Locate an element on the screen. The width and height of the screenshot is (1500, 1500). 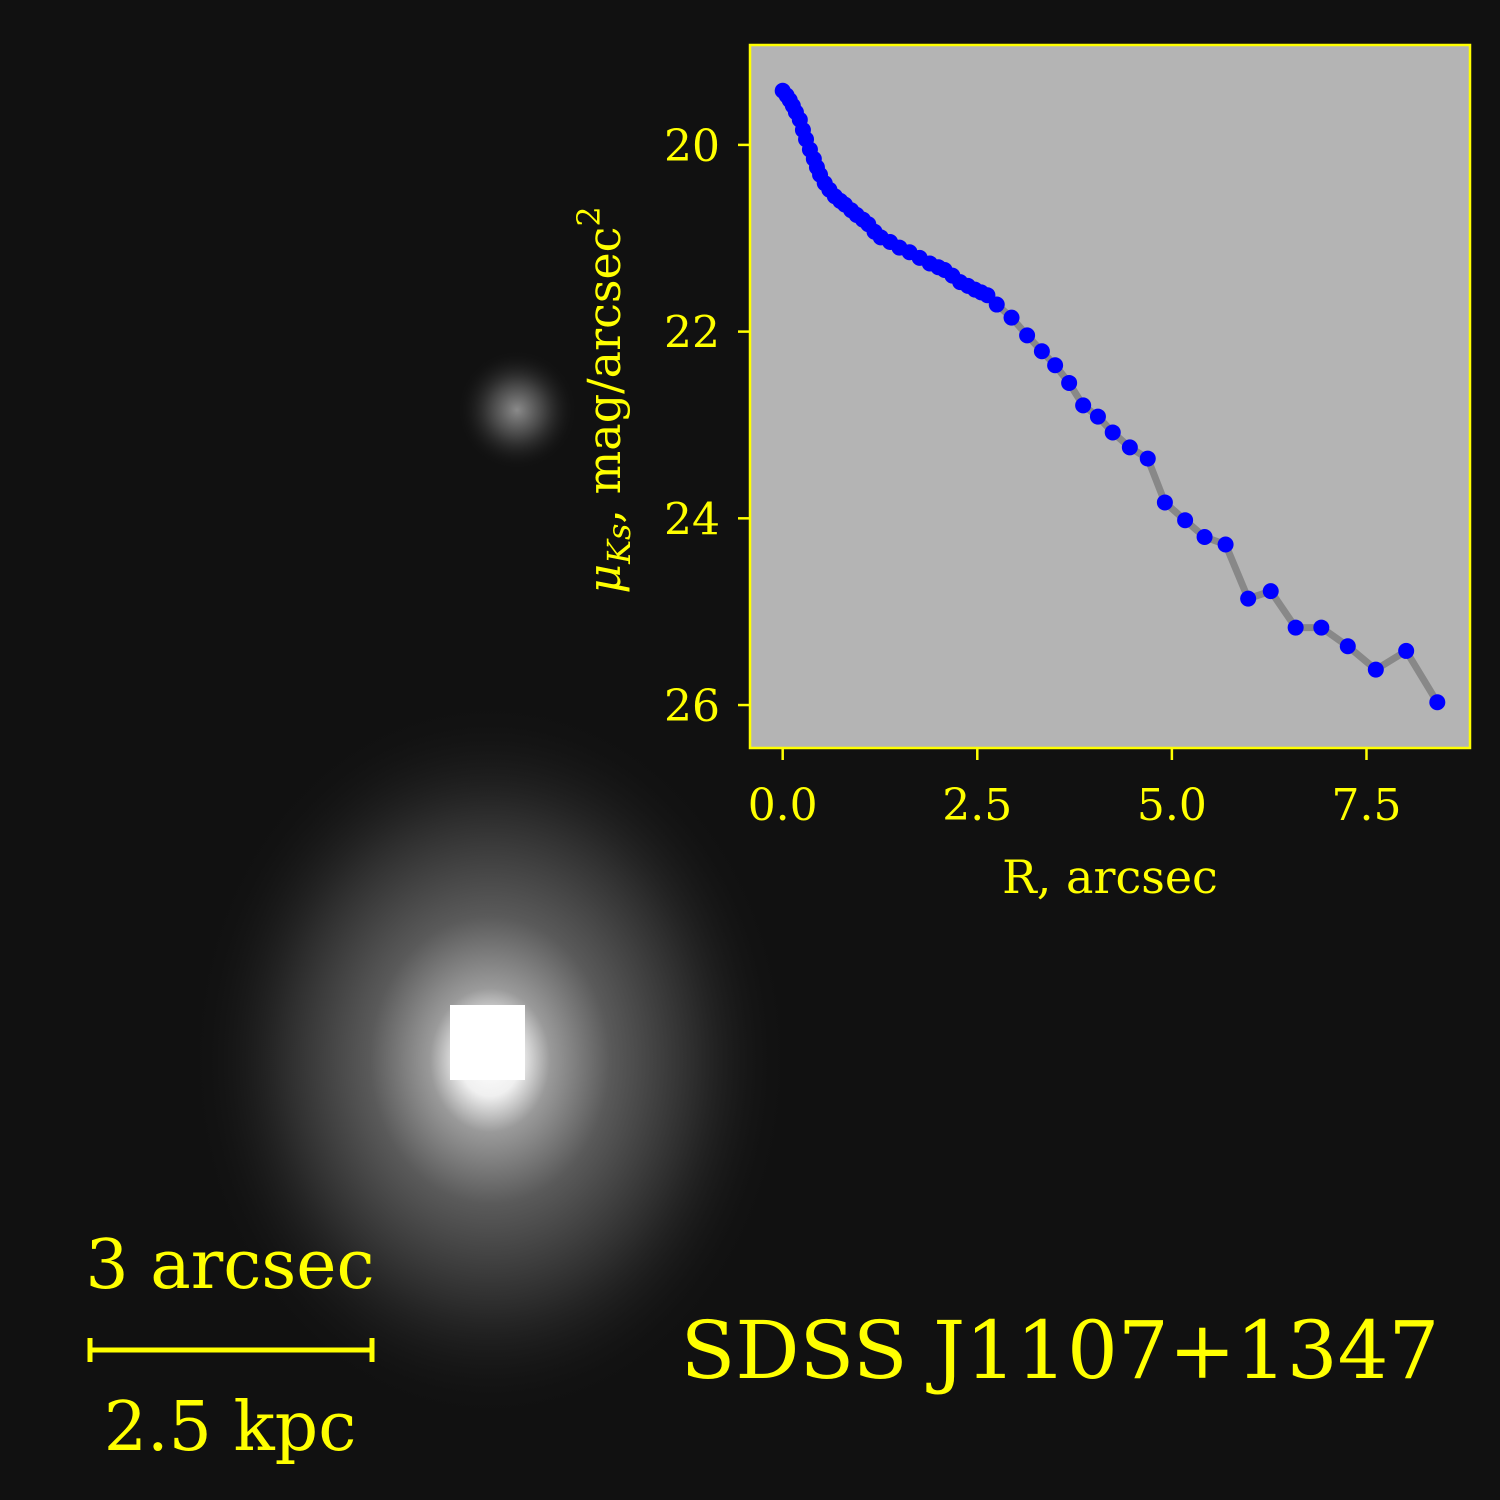
x-tick-label: 7.5 is located at coordinates (1366, 805).